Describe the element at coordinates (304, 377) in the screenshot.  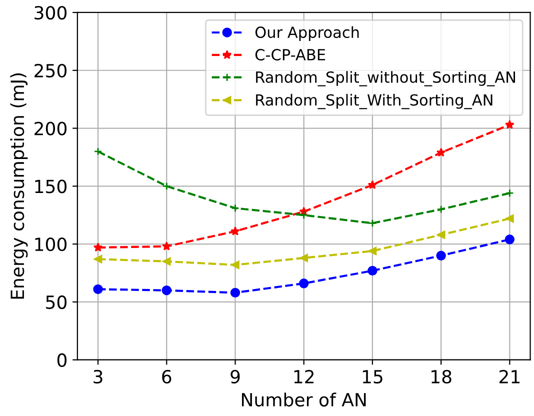
I see `x-tick-label: 12` at that location.